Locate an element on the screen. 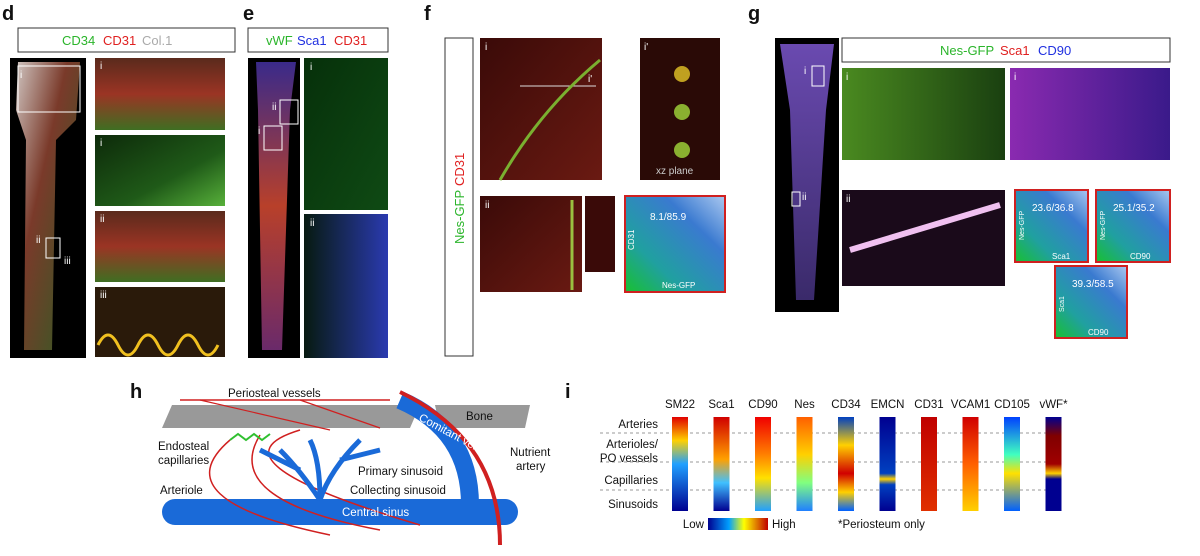 The height and width of the screenshot is (556, 1200). panel-e: e vWF Sca1 CD31 ii i i ii is located at coordinates (316, 180).